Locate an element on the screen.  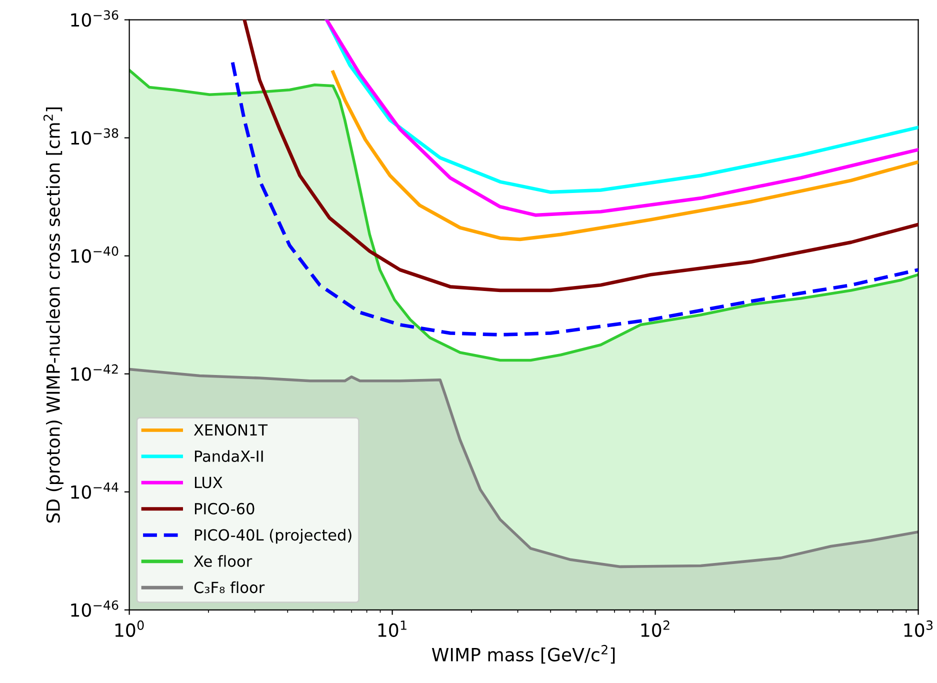
y-tick-label: 10$^{−42}$ is located at coordinates (94, 372).